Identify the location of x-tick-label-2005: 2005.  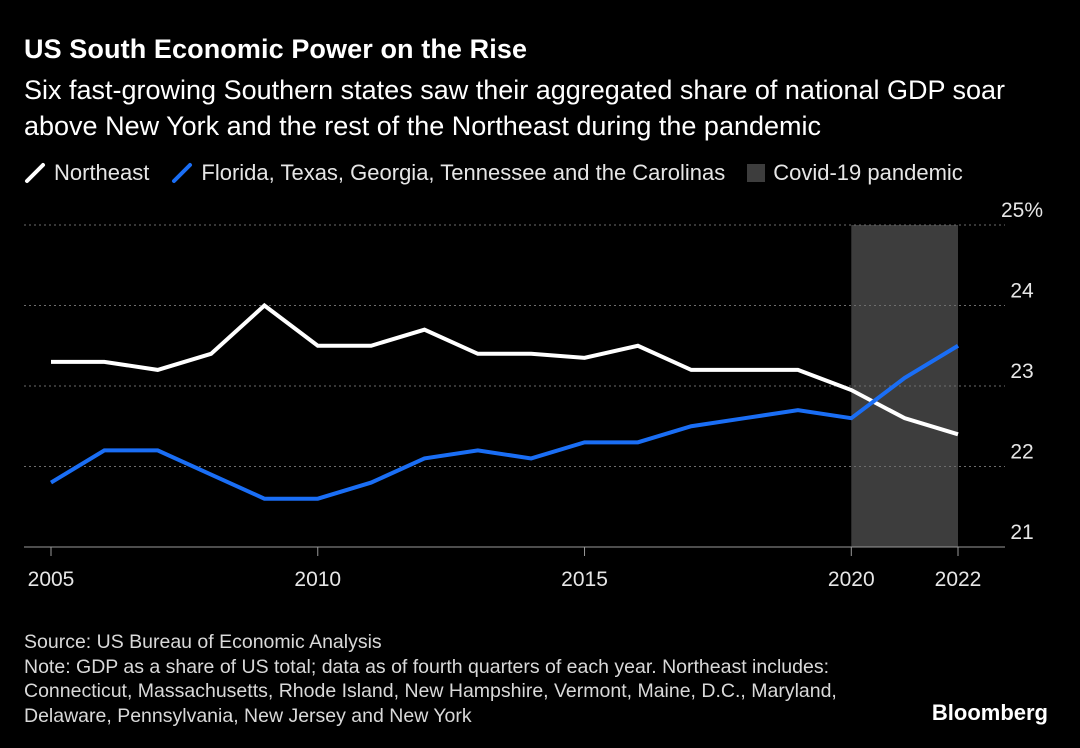
(51, 579).